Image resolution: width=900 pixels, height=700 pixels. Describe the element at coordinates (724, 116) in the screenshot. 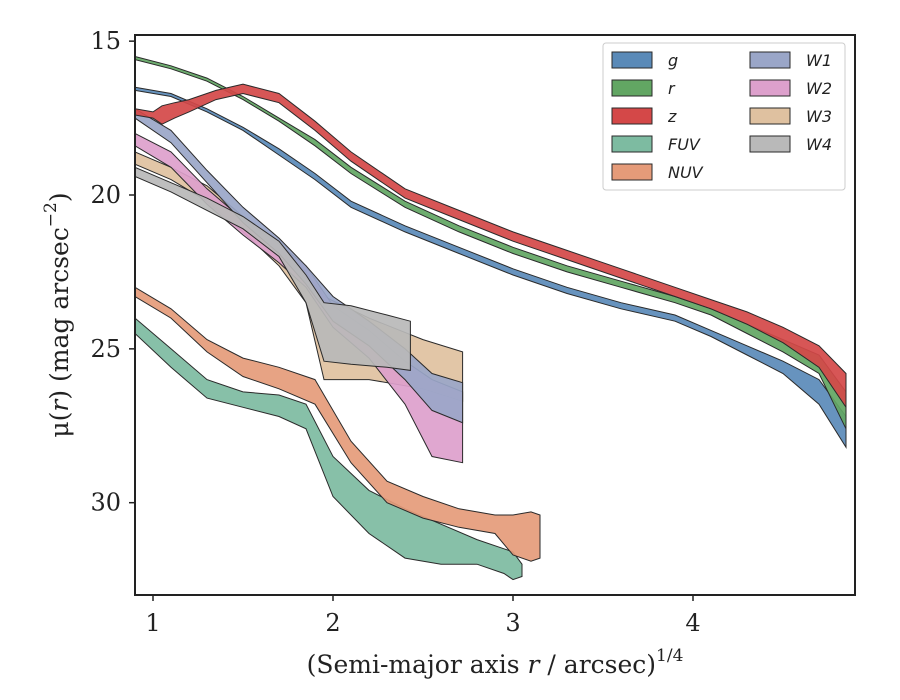

I see `legend: grz FUV NUV W1 W2 W3 W4` at that location.